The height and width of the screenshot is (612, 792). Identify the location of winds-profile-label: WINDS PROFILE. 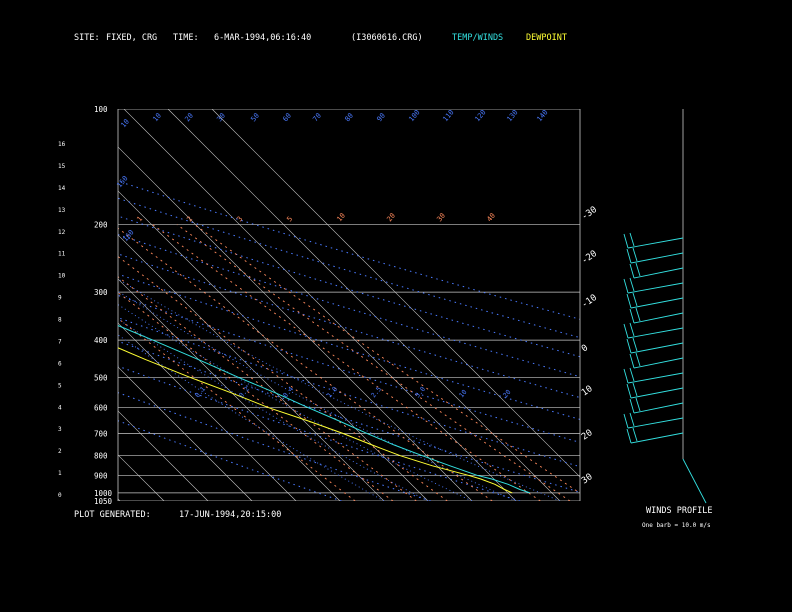
(679, 511).